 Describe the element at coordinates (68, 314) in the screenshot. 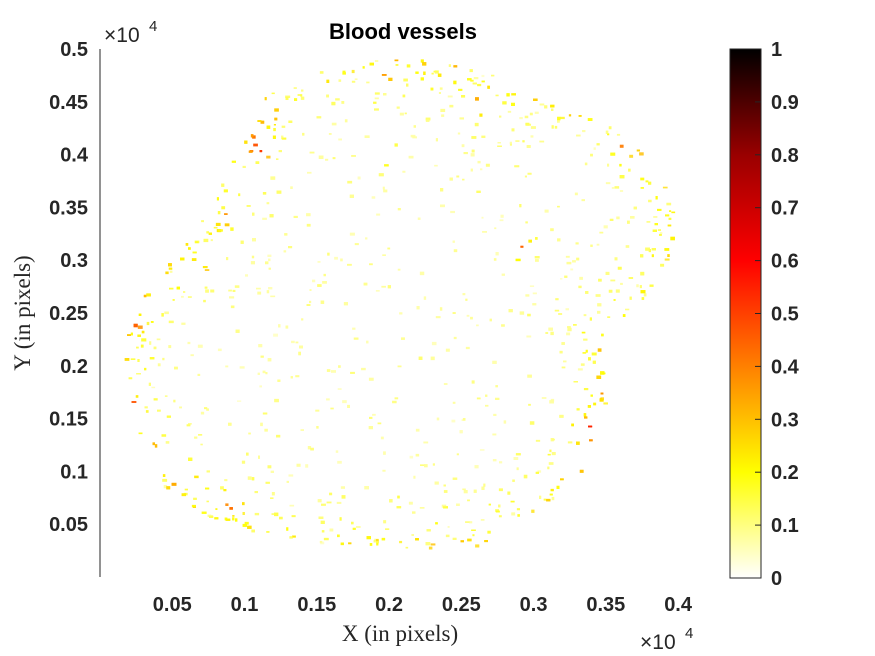

I see `y-tick-label: 0.25` at that location.